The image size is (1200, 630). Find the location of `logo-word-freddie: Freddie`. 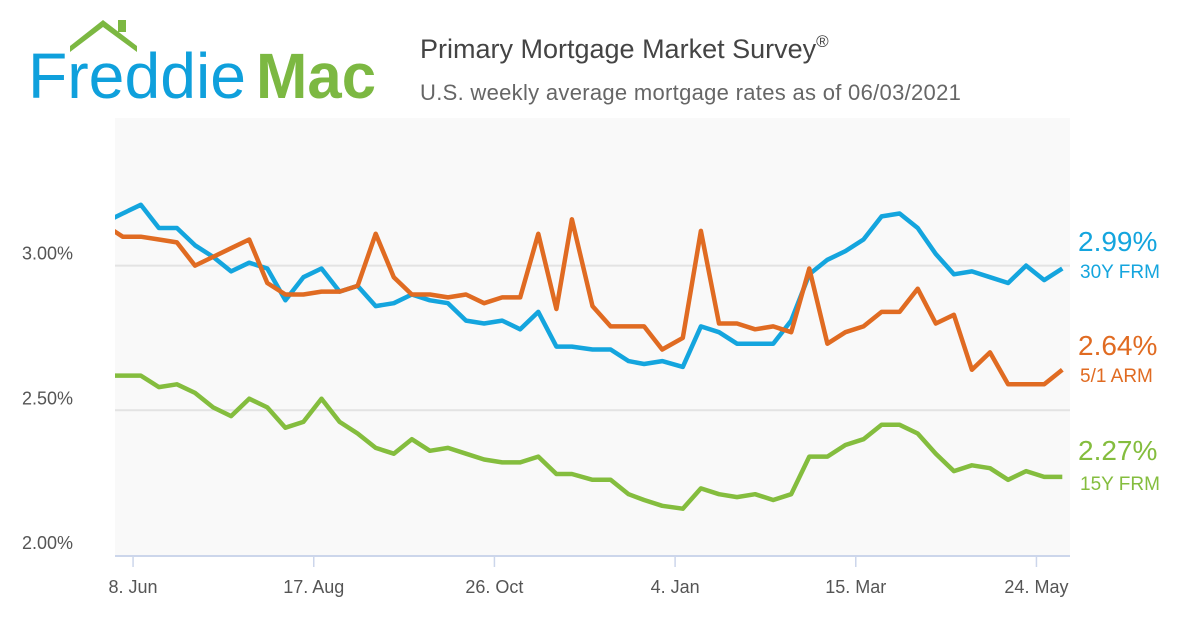

logo-word-freddie: Freddie is located at coordinates (137, 76).